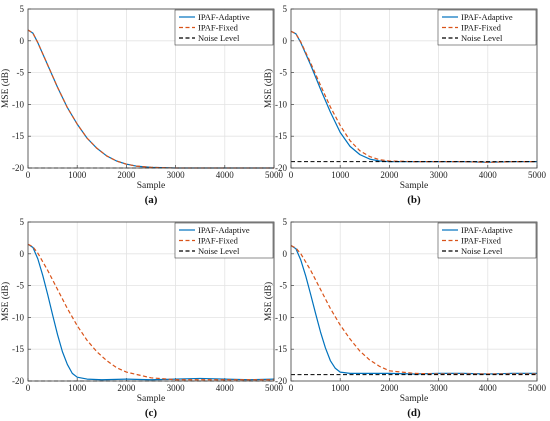 The width and height of the screenshot is (550, 421). Describe the element at coordinates (414, 200) in the screenshot. I see `panel-label: (b)` at that location.